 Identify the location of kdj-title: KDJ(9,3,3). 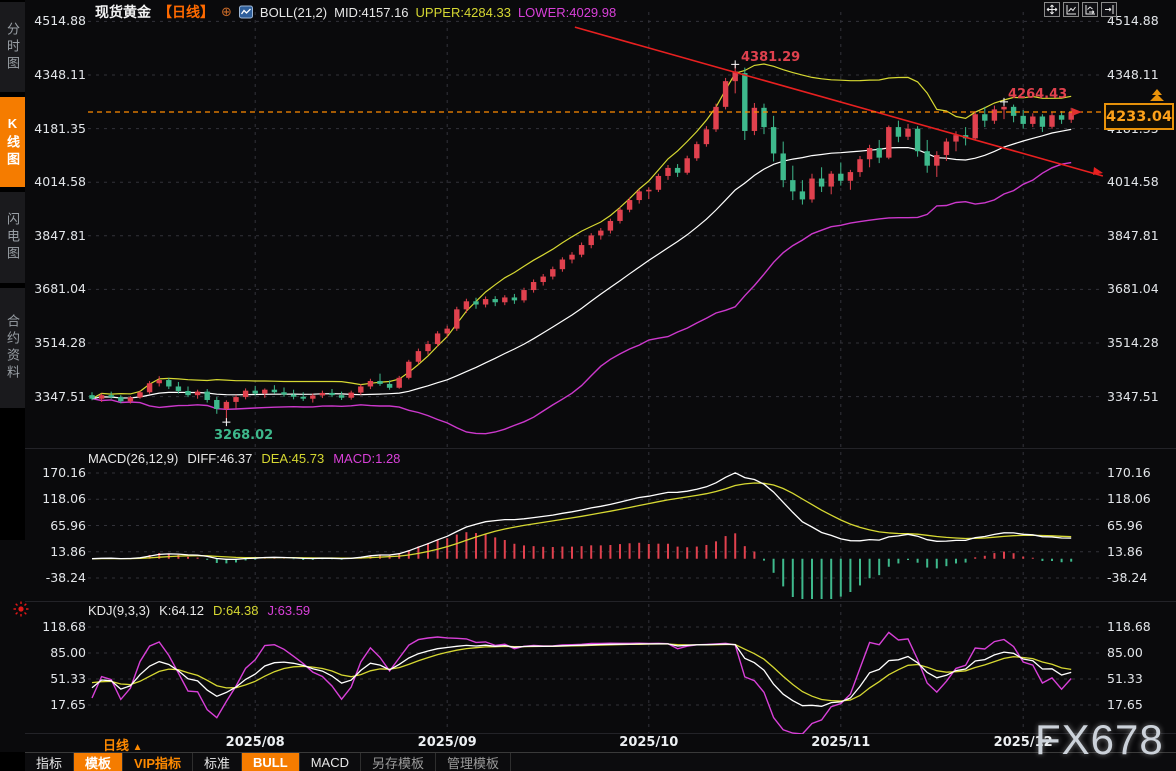
(119, 610).